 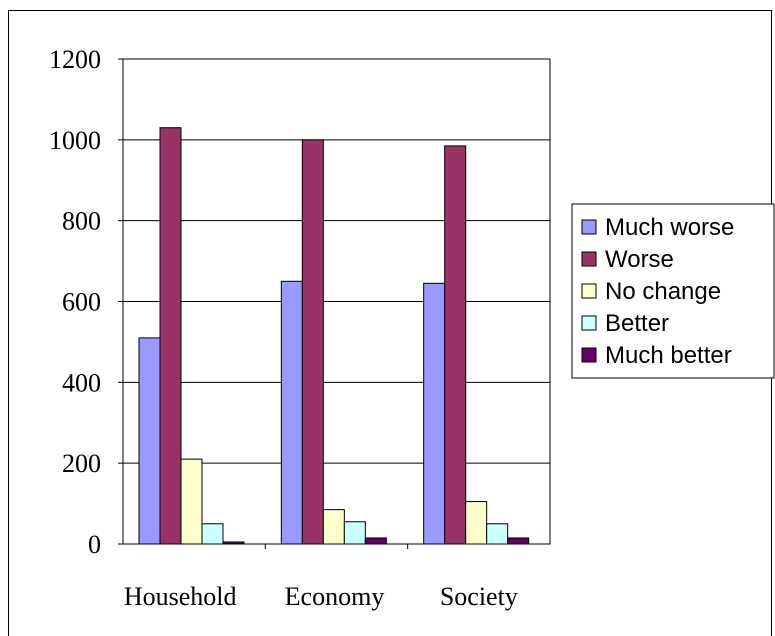 I want to click on y-tick-label: 1200, so click(x=75, y=59).